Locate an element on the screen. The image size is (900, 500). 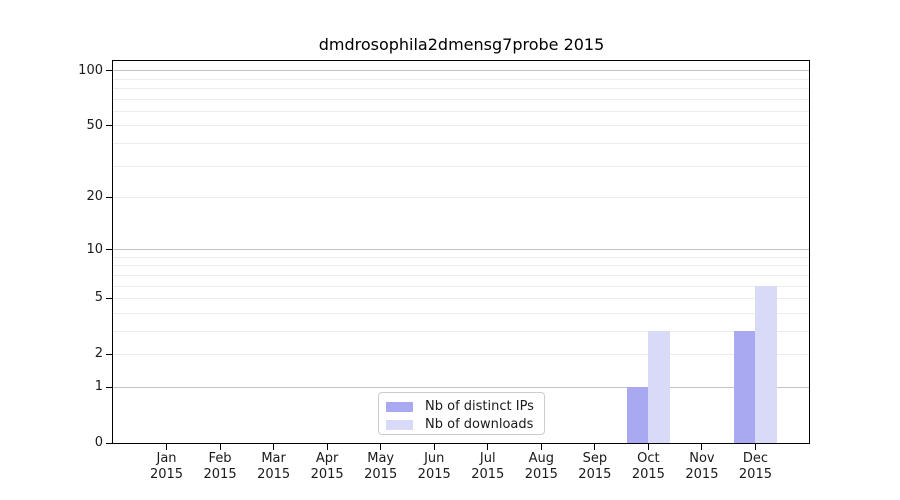
x-tick-label-dec: Dec 2015 is located at coordinates (755, 467).